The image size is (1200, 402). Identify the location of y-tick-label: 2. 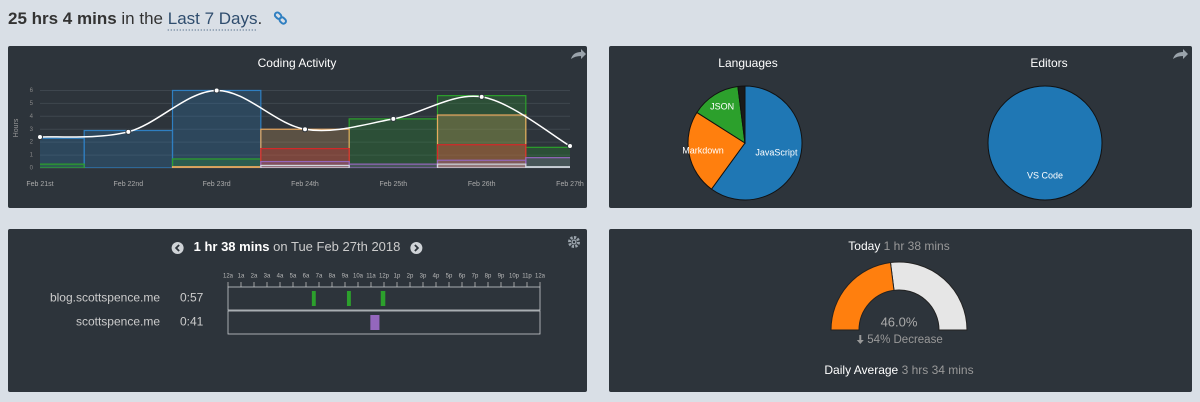
(32, 143).